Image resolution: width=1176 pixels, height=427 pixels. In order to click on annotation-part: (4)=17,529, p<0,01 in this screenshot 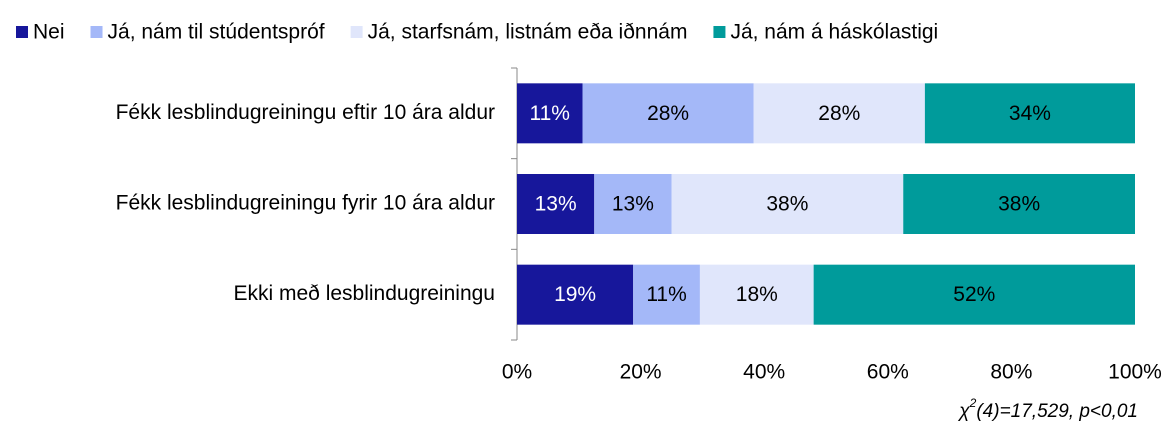, I will do `click(1057, 411)`.